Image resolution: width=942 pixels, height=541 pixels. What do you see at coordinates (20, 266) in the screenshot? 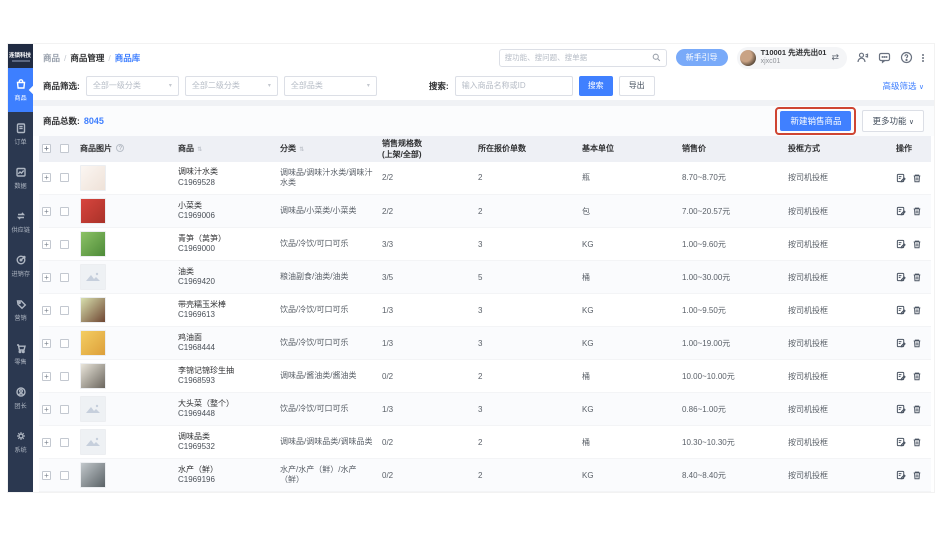
I see `sidebar-item-进销存: 进销存` at bounding box center [20, 266].